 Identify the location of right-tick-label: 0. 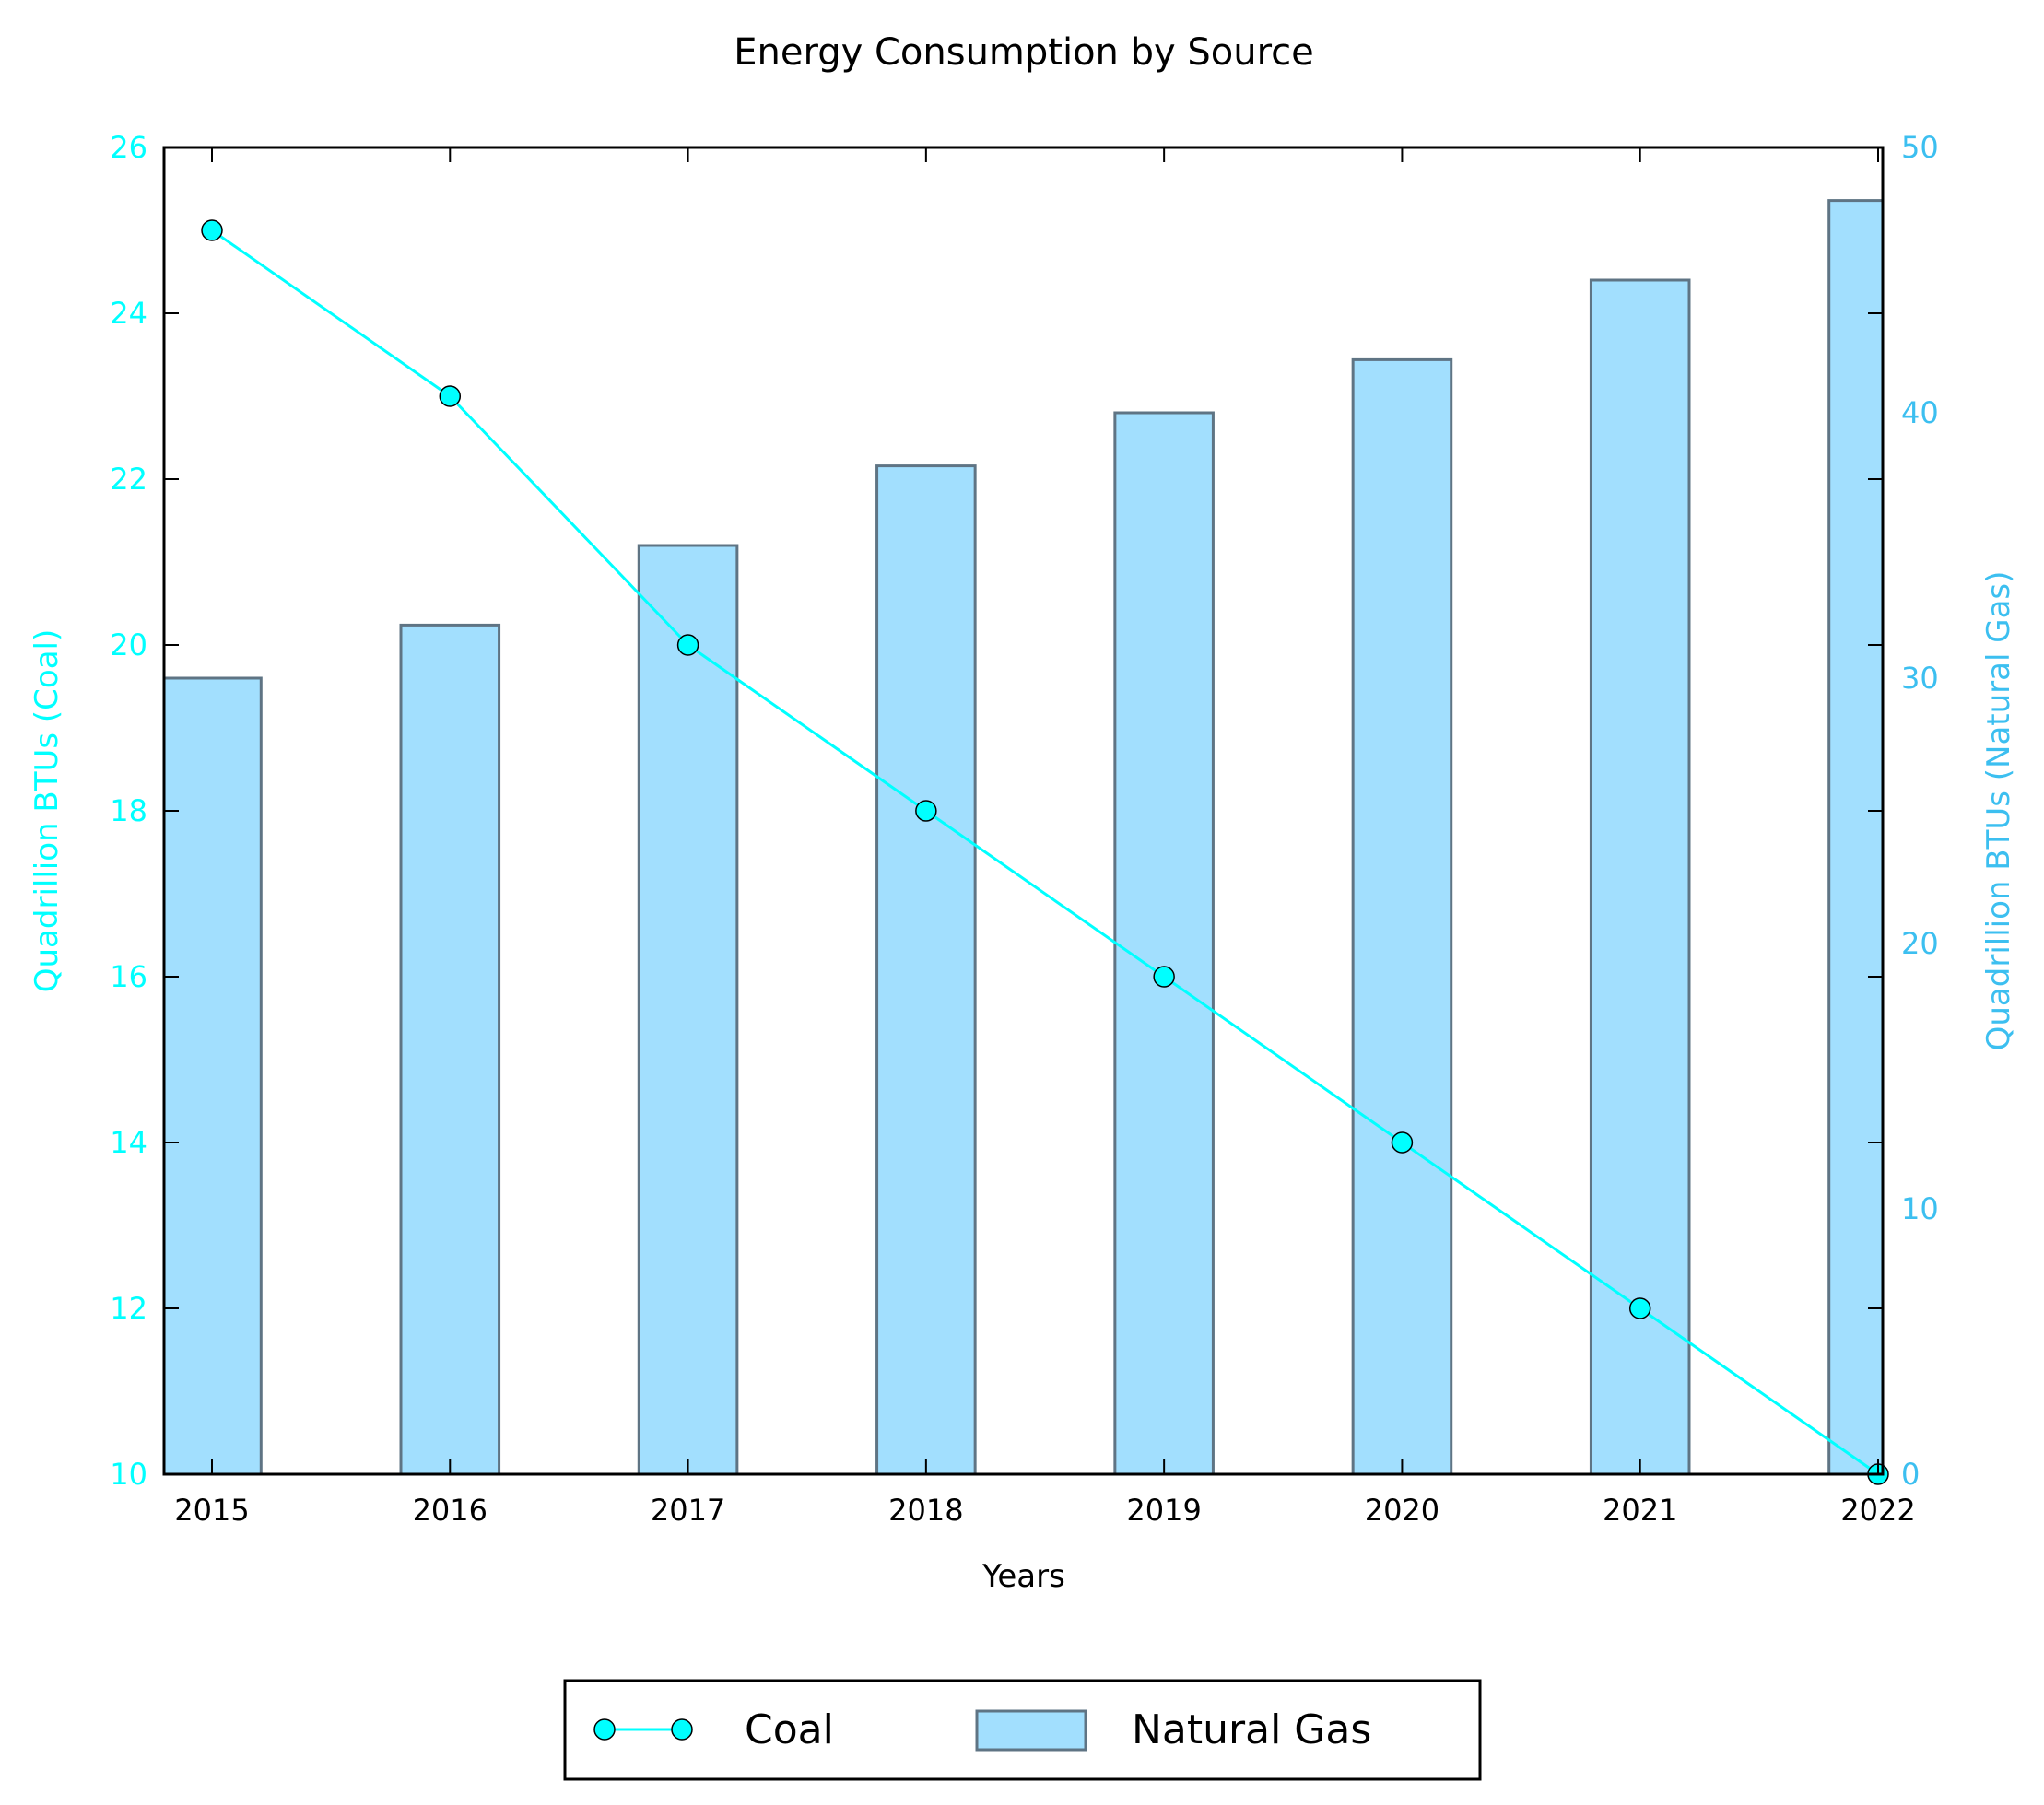
(1910, 1474).